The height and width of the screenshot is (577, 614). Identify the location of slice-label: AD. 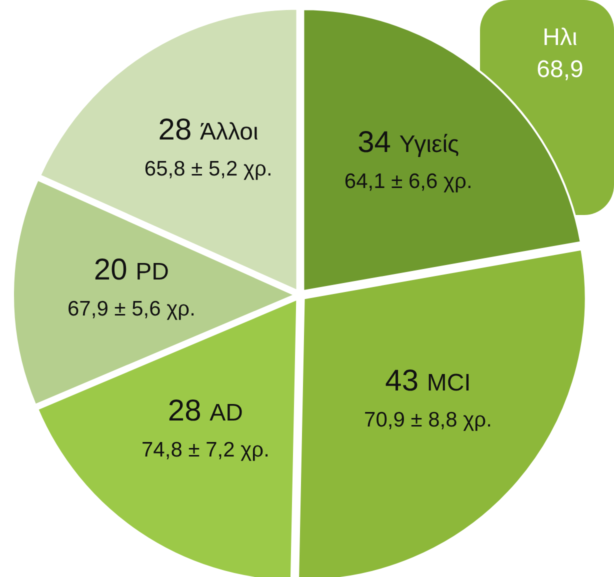
(226, 413).